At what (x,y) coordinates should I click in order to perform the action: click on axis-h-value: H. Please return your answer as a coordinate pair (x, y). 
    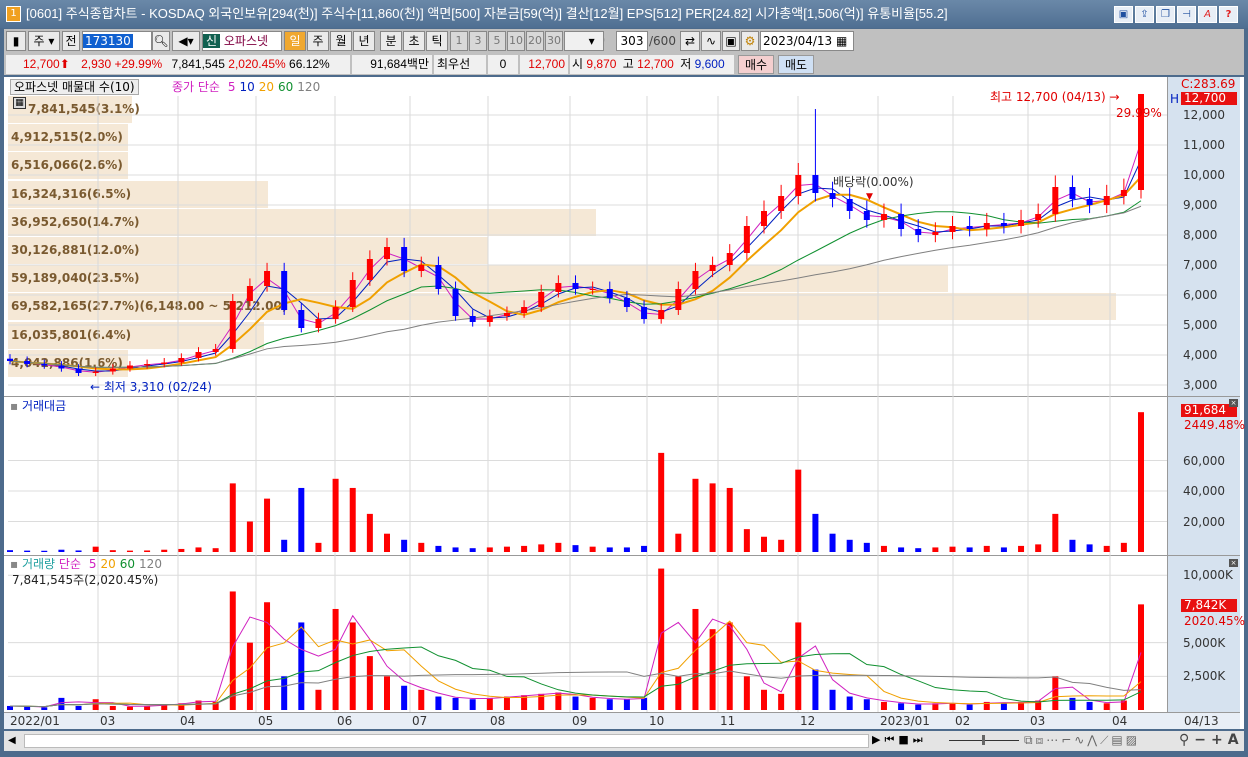
    Looking at the image, I should click on (1175, 99).